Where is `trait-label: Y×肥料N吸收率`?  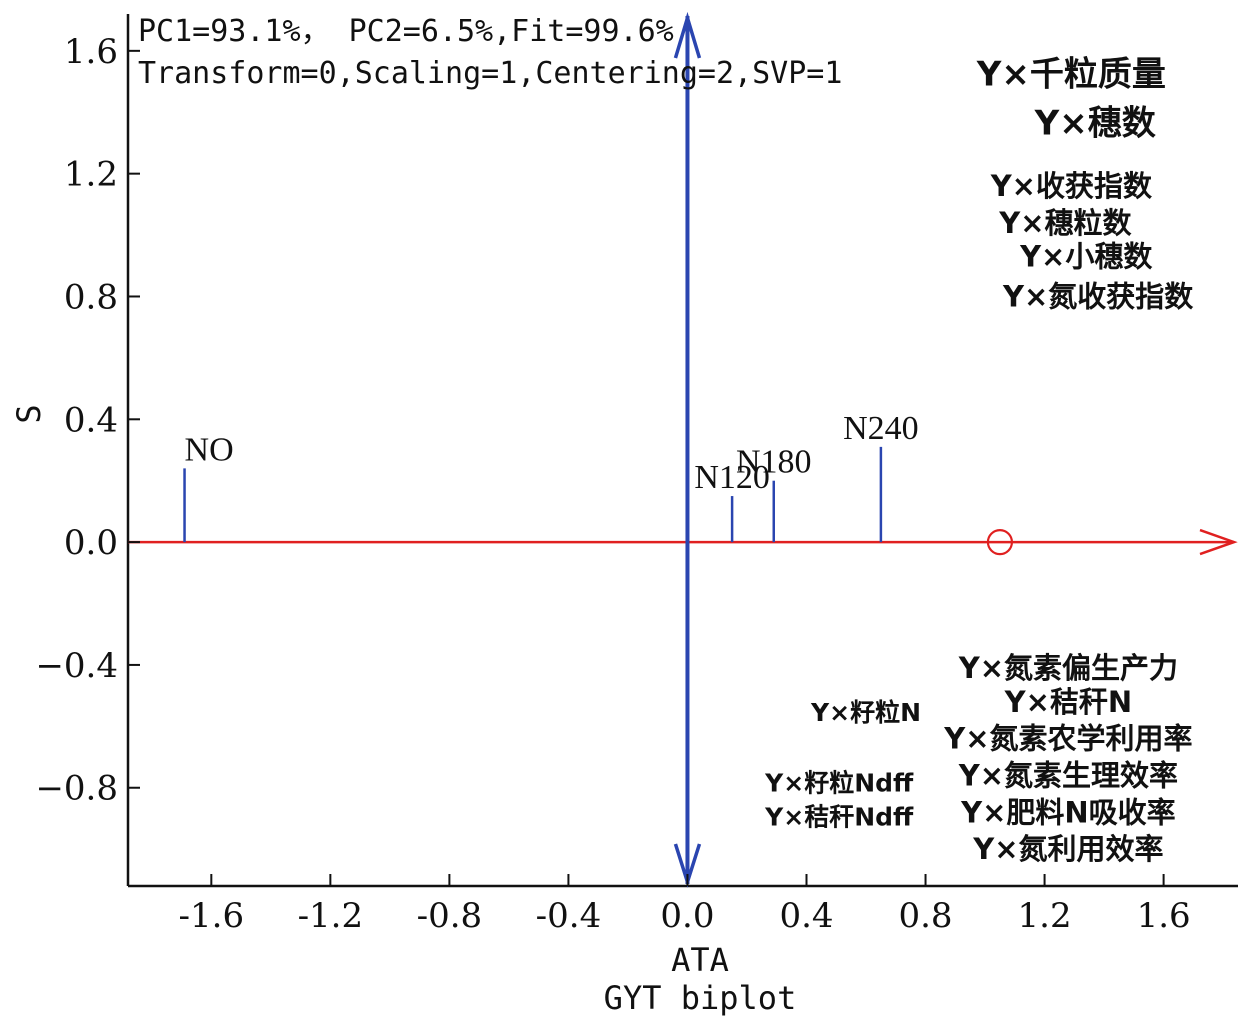 trait-label: Y×肥料N吸收率 is located at coordinates (1068, 812).